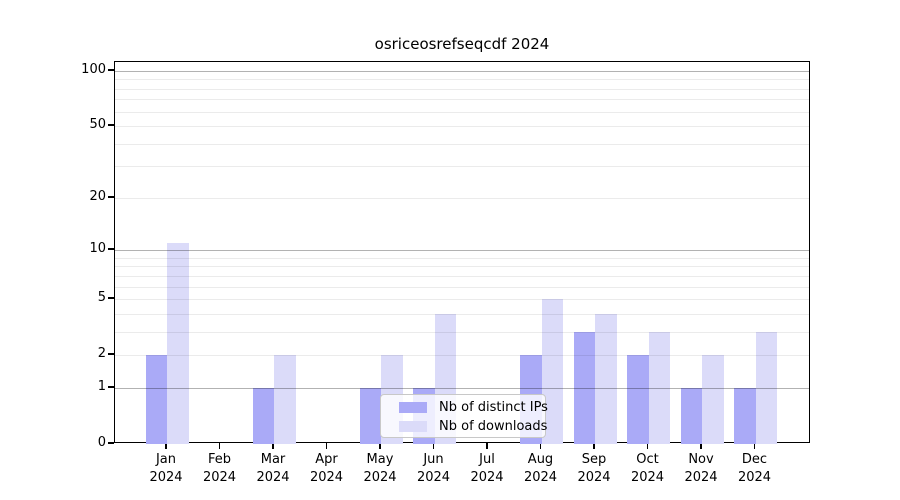 Image resolution: width=900 pixels, height=500 pixels. I want to click on bar-distinct-ips-oct, so click(638, 399).